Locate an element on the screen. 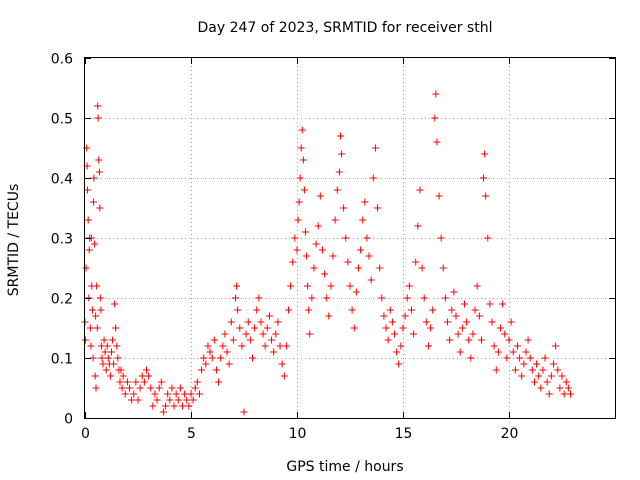  x-tick-label: 10 is located at coordinates (298, 434).